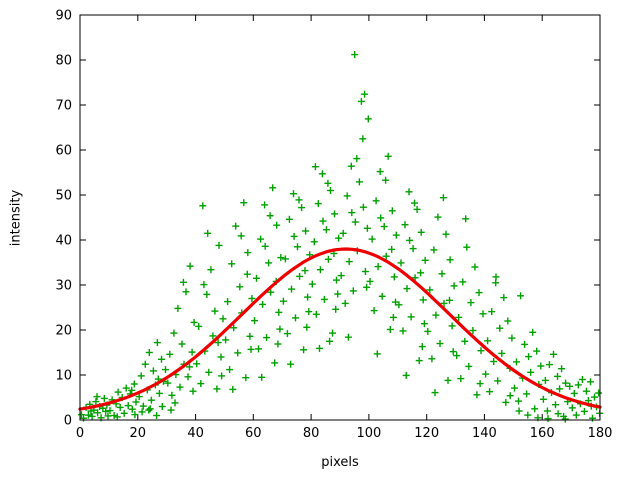 The image size is (640, 480). I want to click on y-tick-label: 30, so click(63, 286).